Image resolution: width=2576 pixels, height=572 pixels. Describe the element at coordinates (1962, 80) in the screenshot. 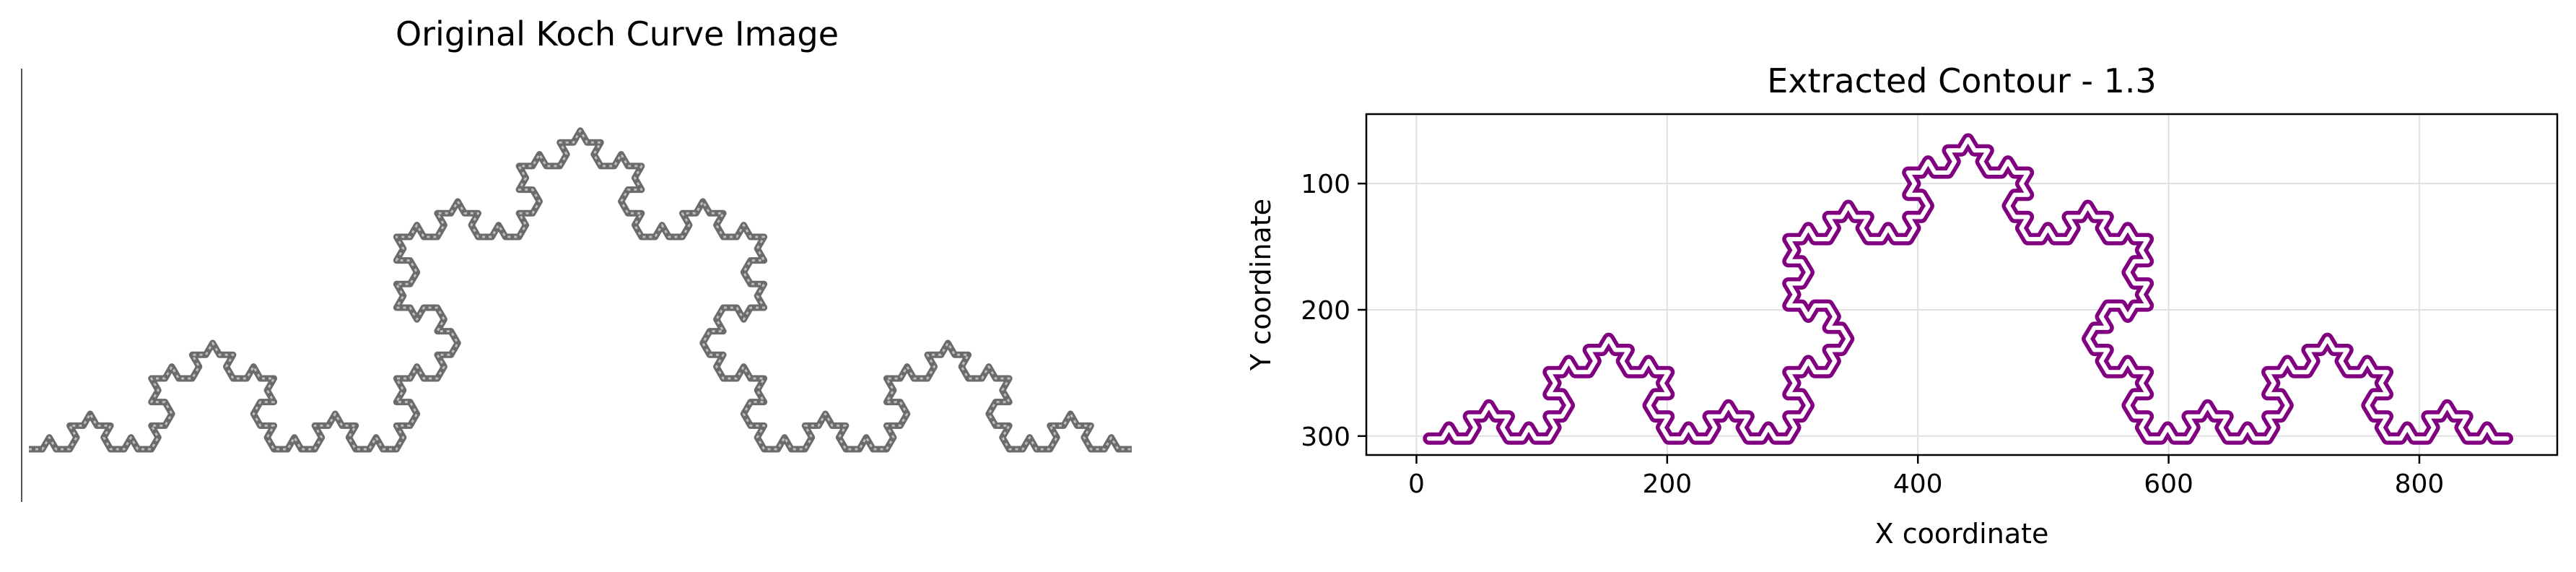

I see `chart-title: Extracted Contour - 1.3` at that location.